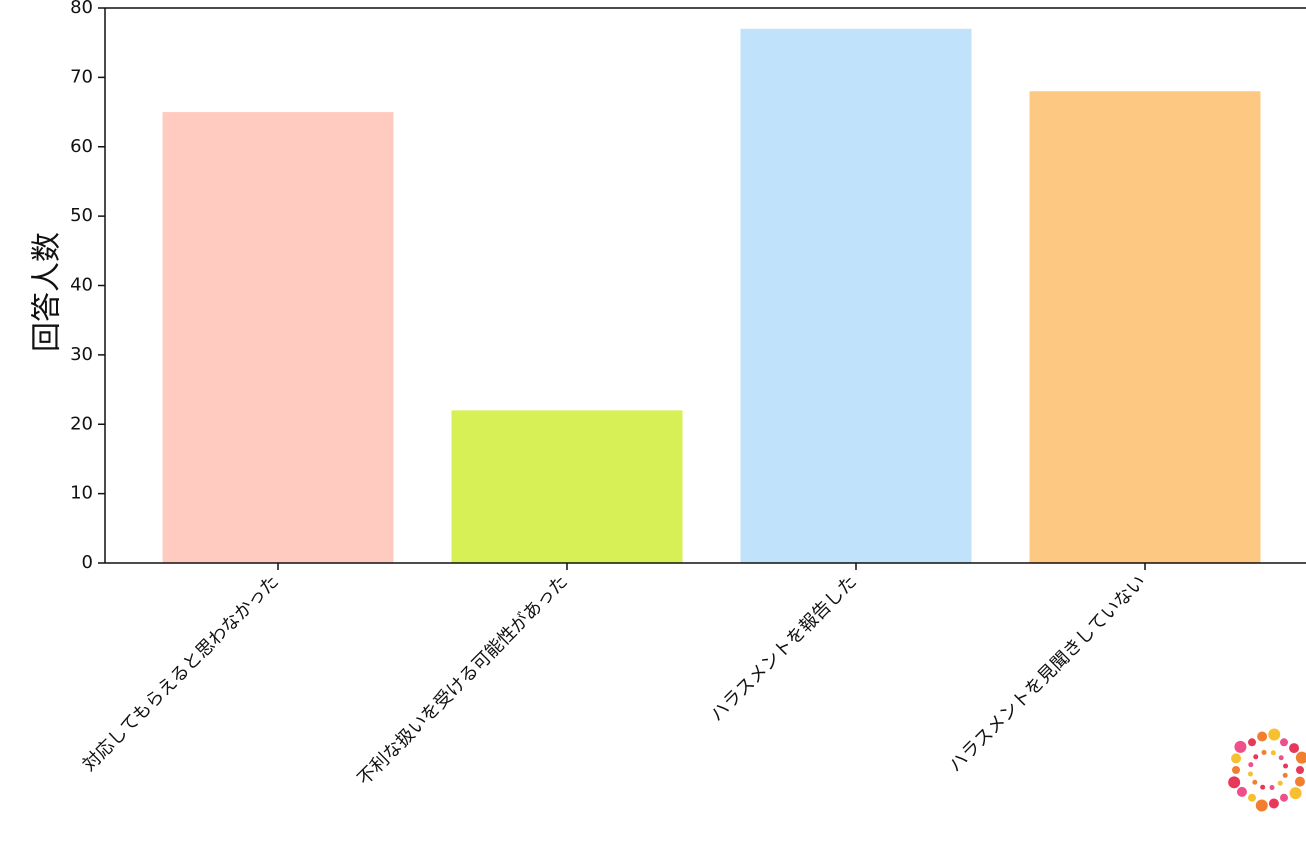 Image resolution: width=1306 pixels, height=867 pixels. Describe the element at coordinates (81, 76) in the screenshot. I see `y-tick-label: 70` at that location.